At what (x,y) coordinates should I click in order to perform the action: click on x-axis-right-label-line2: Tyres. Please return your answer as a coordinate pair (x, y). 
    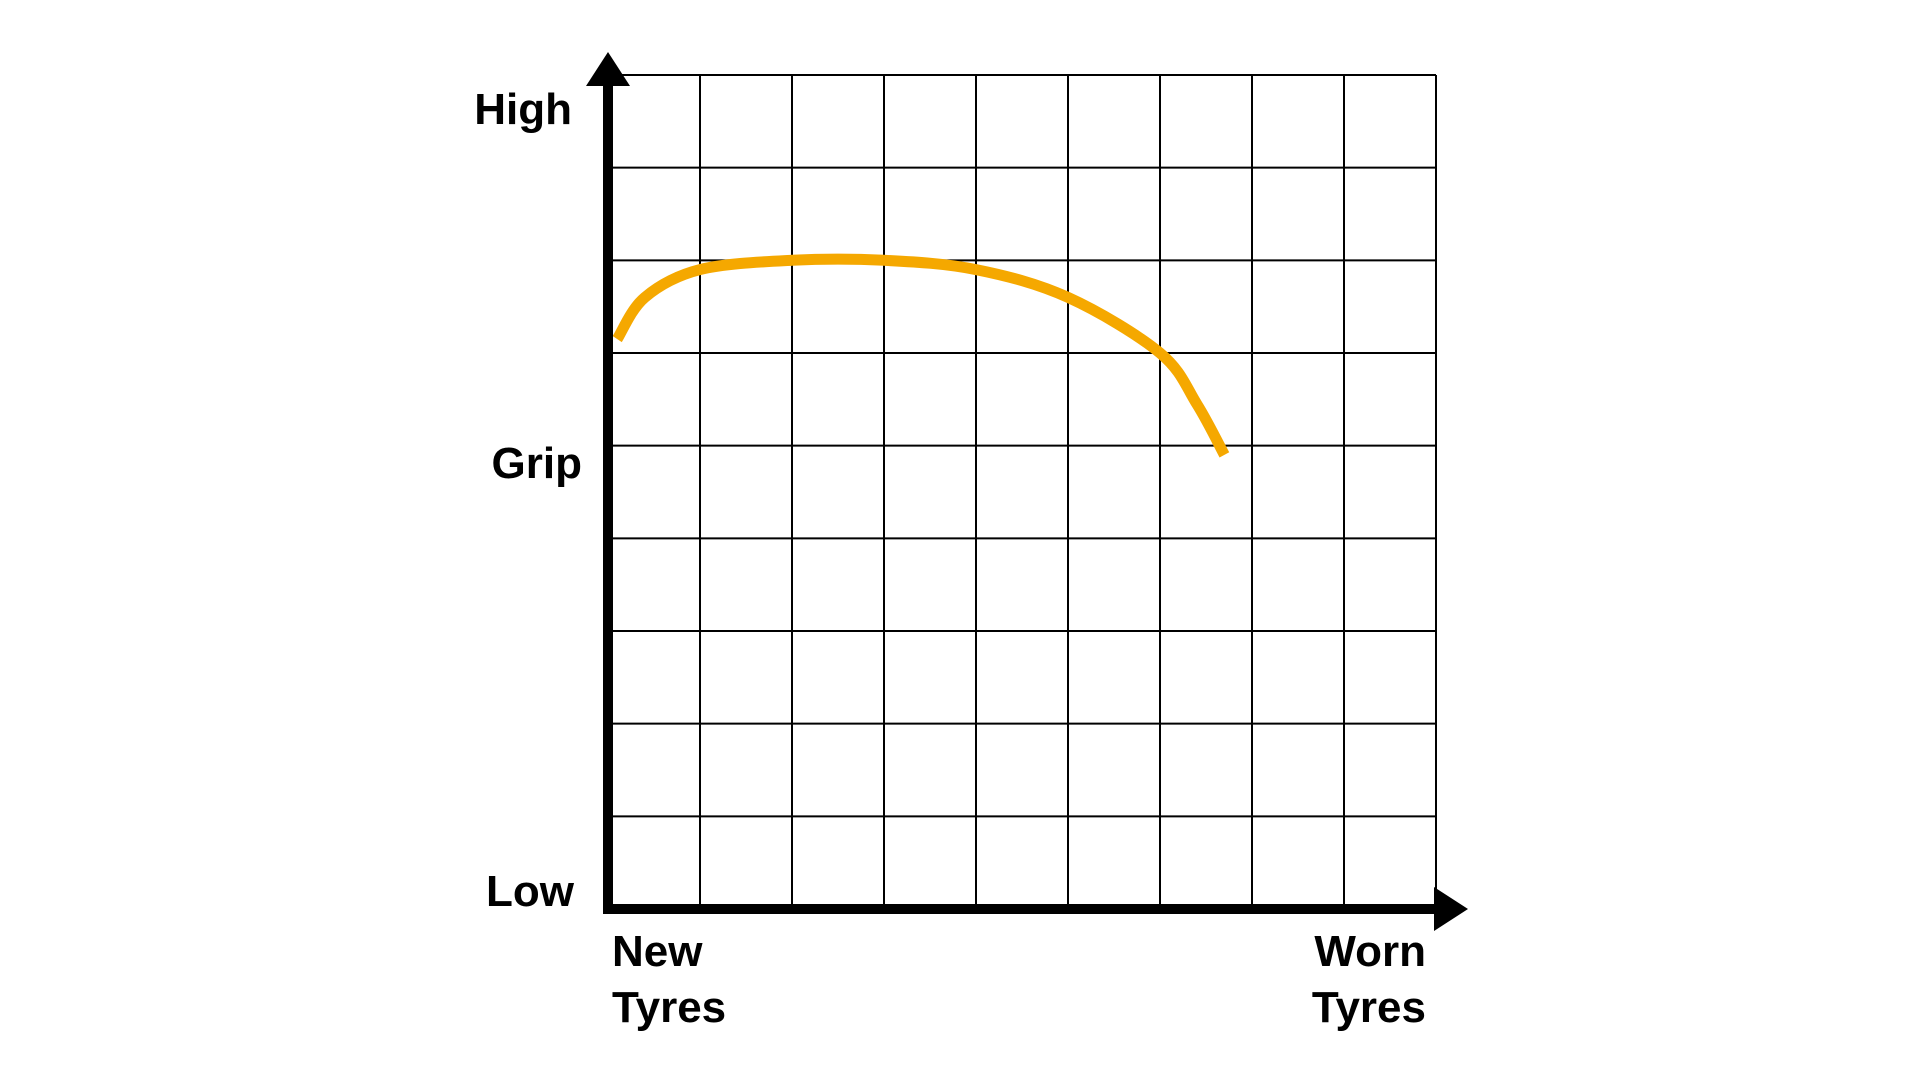
    Looking at the image, I should click on (1369, 1007).